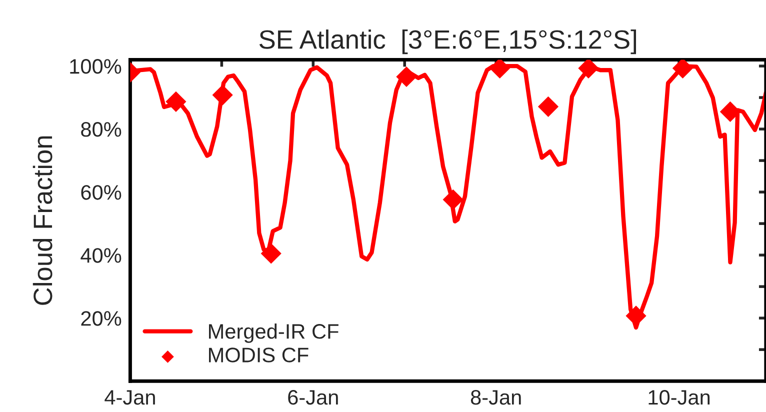  Describe the element at coordinates (42, 220) in the screenshot. I see `y-axis-title: Cloud Fraction` at that location.